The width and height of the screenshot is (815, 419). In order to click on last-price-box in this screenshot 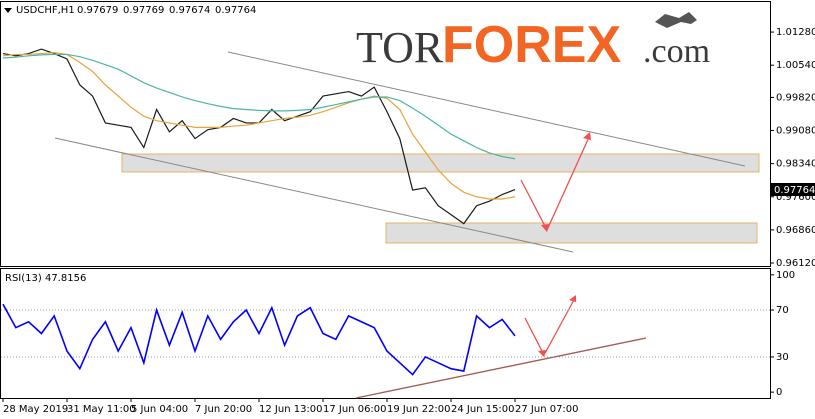, I will do `click(793, 189)`.